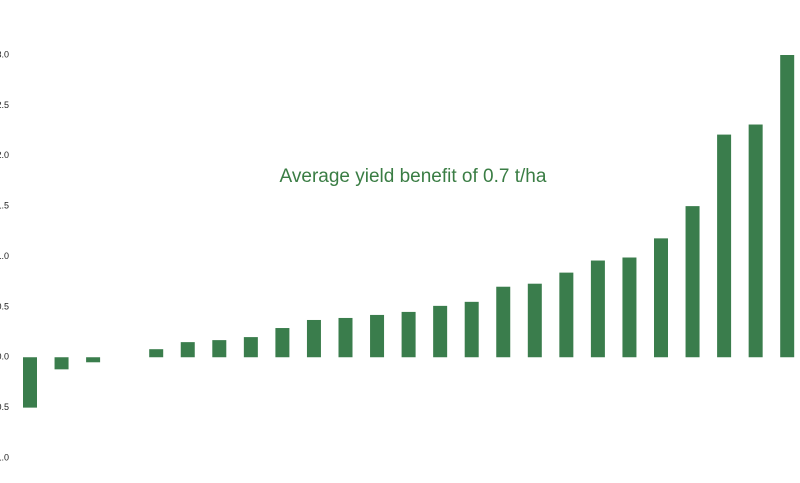  I want to click on y-tick-label: 2.0, so click(4, 155).